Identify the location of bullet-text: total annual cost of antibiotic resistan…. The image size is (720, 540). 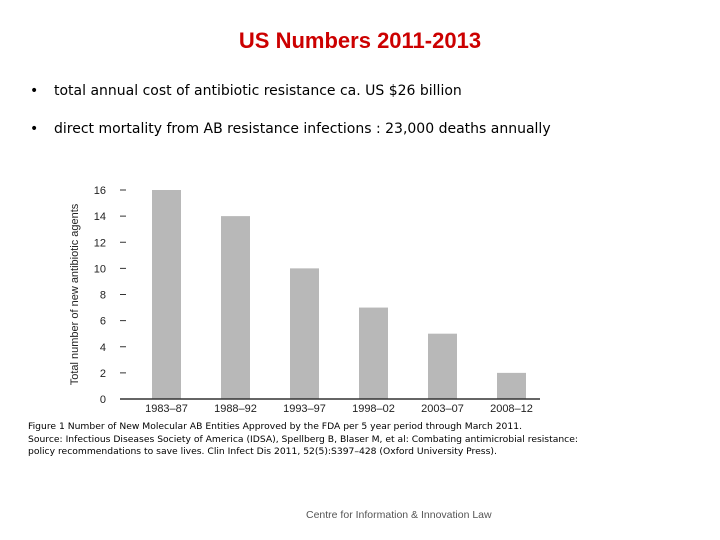
(258, 91).